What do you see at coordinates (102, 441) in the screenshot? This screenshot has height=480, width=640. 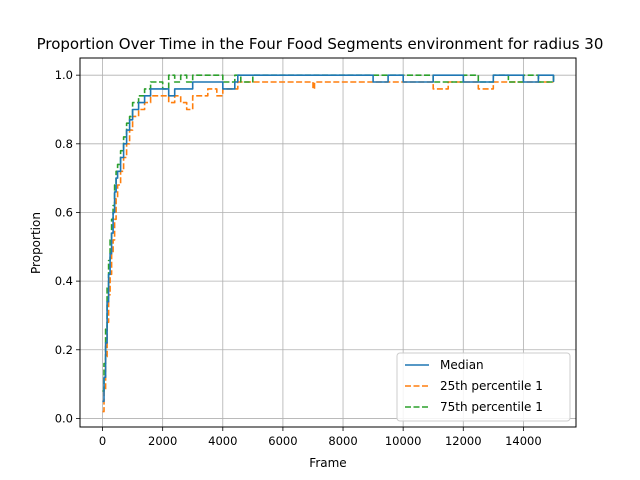 I see `x-tick-label: 0` at bounding box center [102, 441].